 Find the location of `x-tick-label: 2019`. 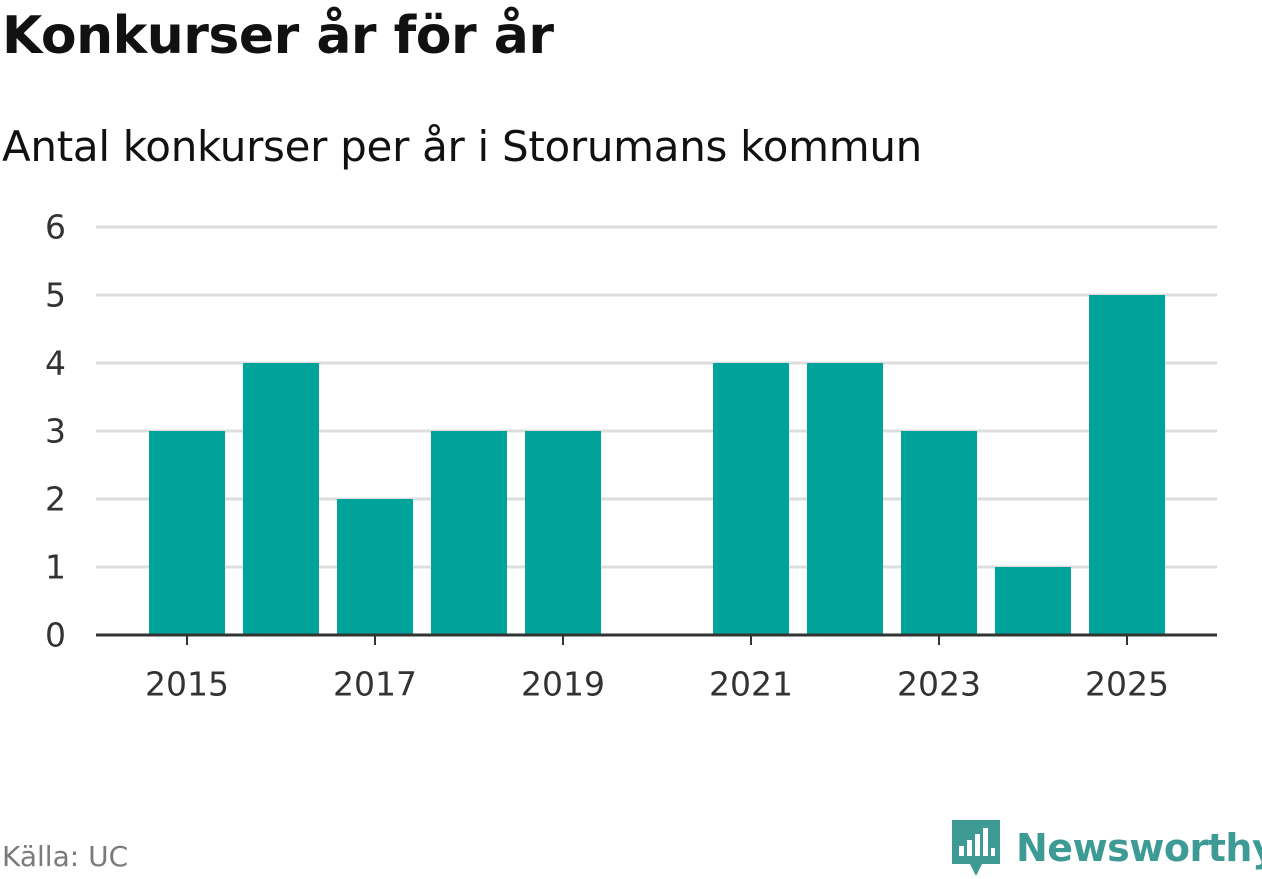

x-tick-label: 2019 is located at coordinates (563, 684).